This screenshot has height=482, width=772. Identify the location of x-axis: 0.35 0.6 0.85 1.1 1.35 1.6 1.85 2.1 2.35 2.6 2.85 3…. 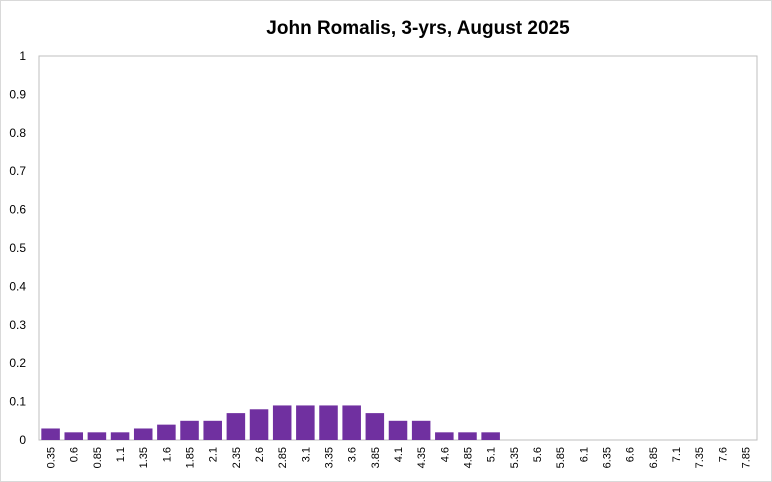
(399, 457).